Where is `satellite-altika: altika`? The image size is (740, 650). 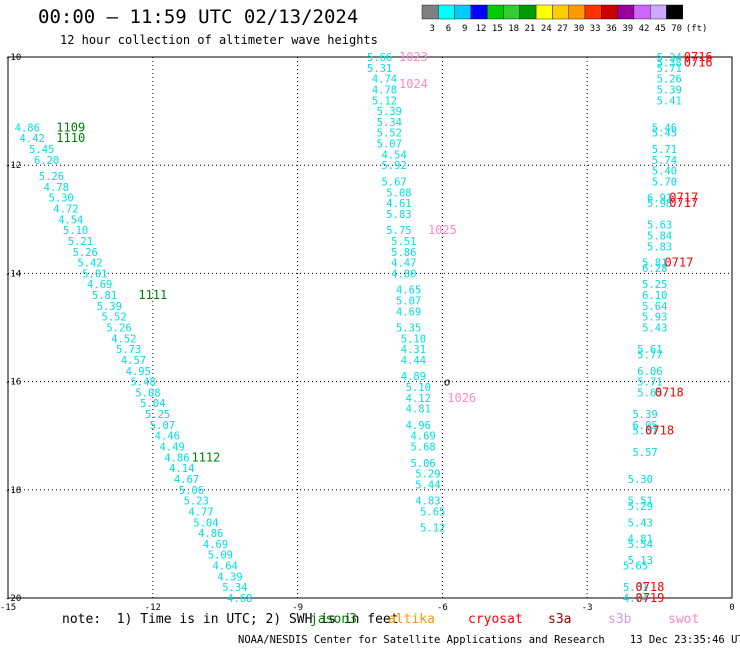 satellite-altika: altika is located at coordinates (411, 619).